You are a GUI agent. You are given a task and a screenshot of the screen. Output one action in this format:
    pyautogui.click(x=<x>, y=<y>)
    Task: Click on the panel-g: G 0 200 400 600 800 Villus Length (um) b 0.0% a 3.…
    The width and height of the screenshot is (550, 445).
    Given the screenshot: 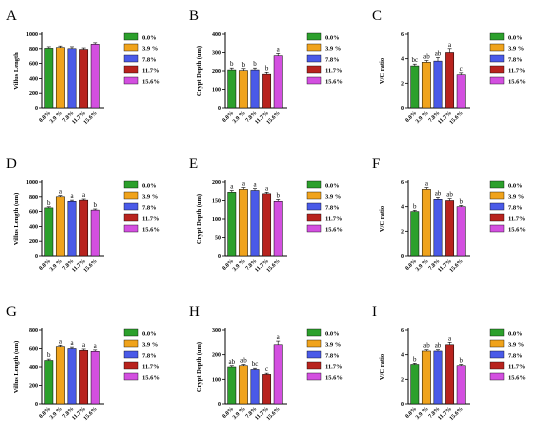 What is the action you would take?
    pyautogui.click(x=83, y=363)
    